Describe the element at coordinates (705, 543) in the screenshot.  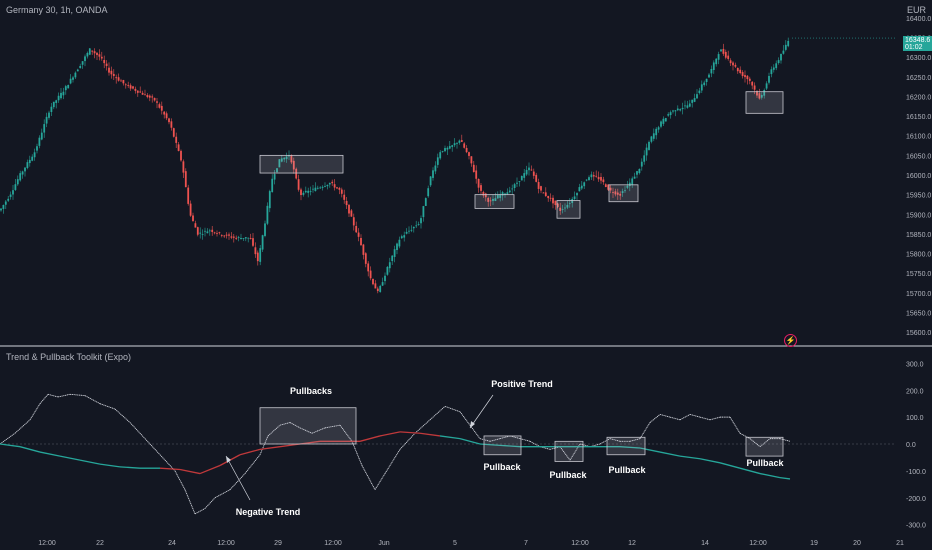
I see `time-tick-label: 14` at that location.